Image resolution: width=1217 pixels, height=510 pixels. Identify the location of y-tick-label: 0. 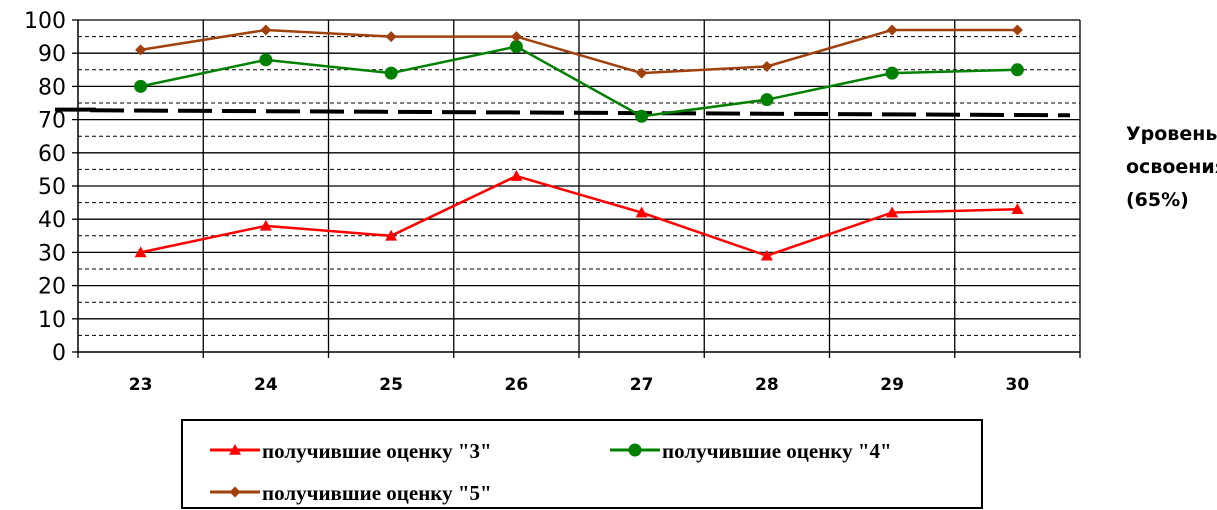
(59, 353).